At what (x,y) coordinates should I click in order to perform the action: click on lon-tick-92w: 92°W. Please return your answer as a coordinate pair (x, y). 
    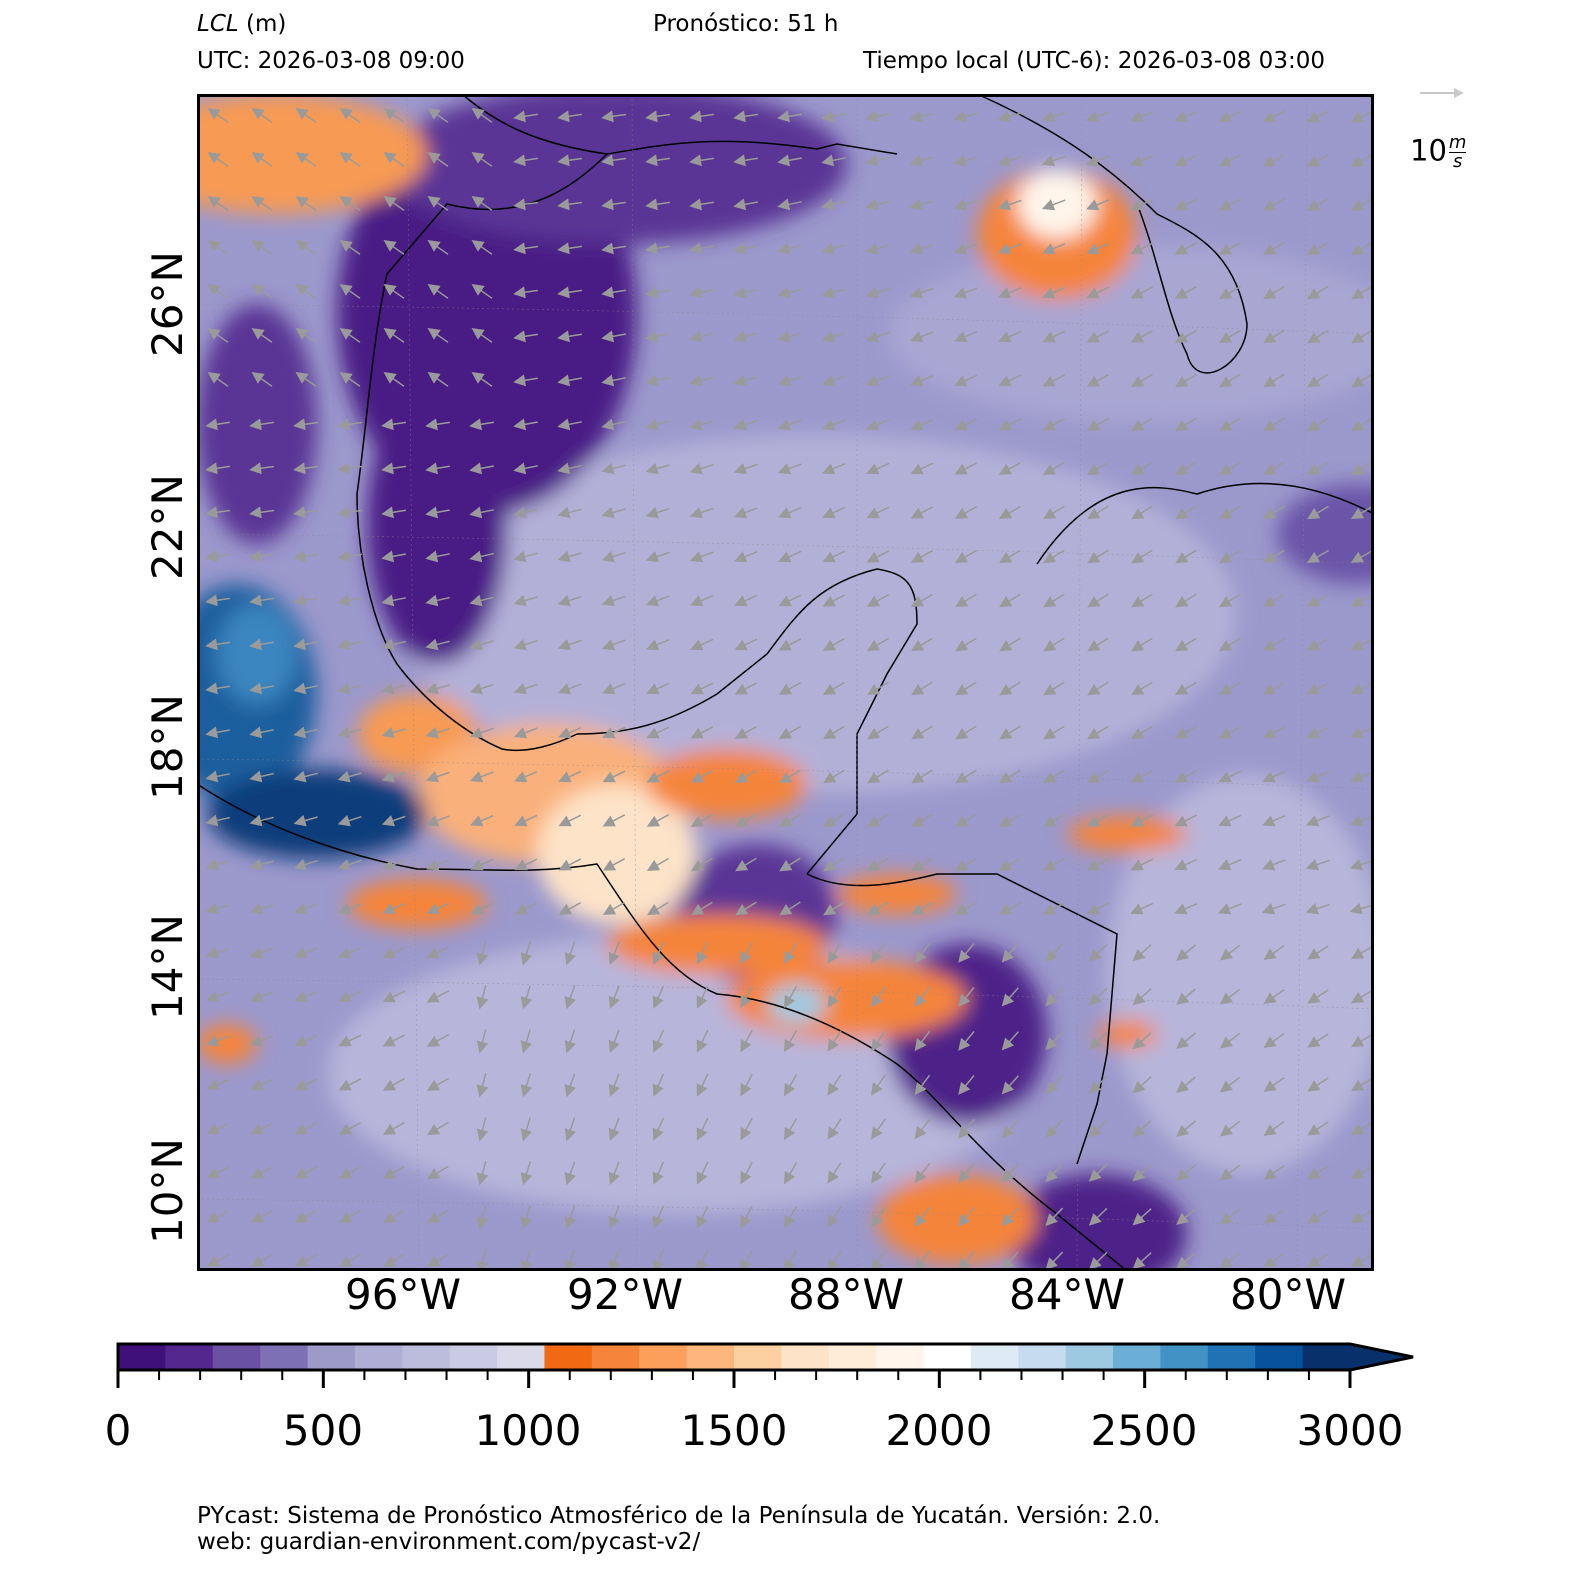
    Looking at the image, I should click on (625, 1294).